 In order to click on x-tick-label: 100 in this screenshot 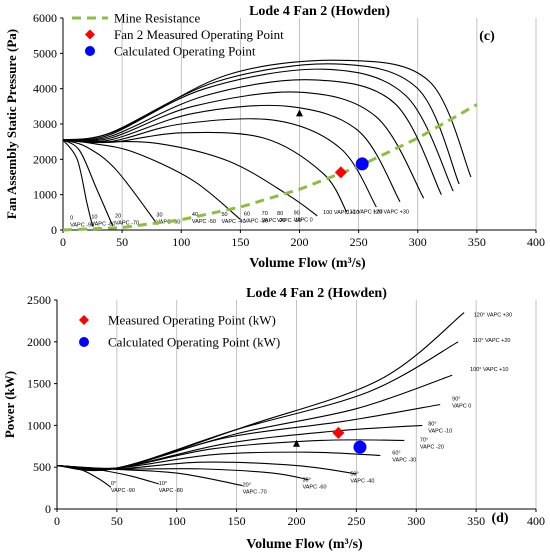, I will do `click(181, 242)`.